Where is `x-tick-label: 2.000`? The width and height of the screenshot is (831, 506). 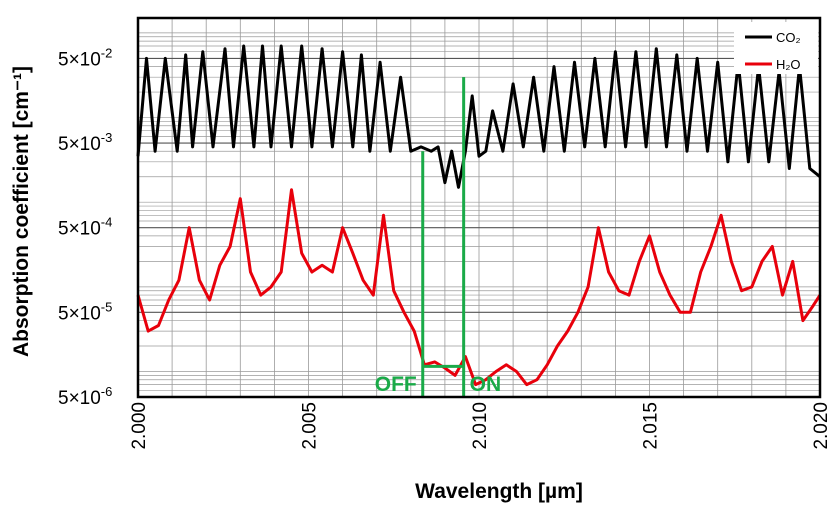 x-tick-label: 2.000 is located at coordinates (139, 426).